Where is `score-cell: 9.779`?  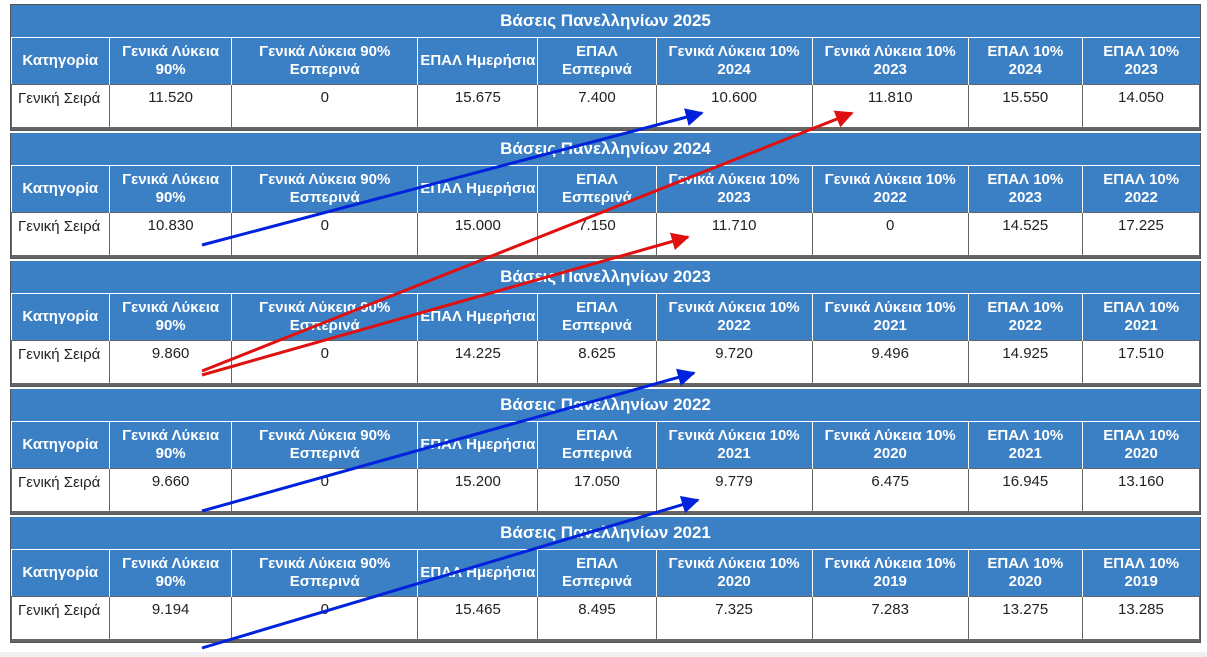 score-cell: 9.779 is located at coordinates (734, 491).